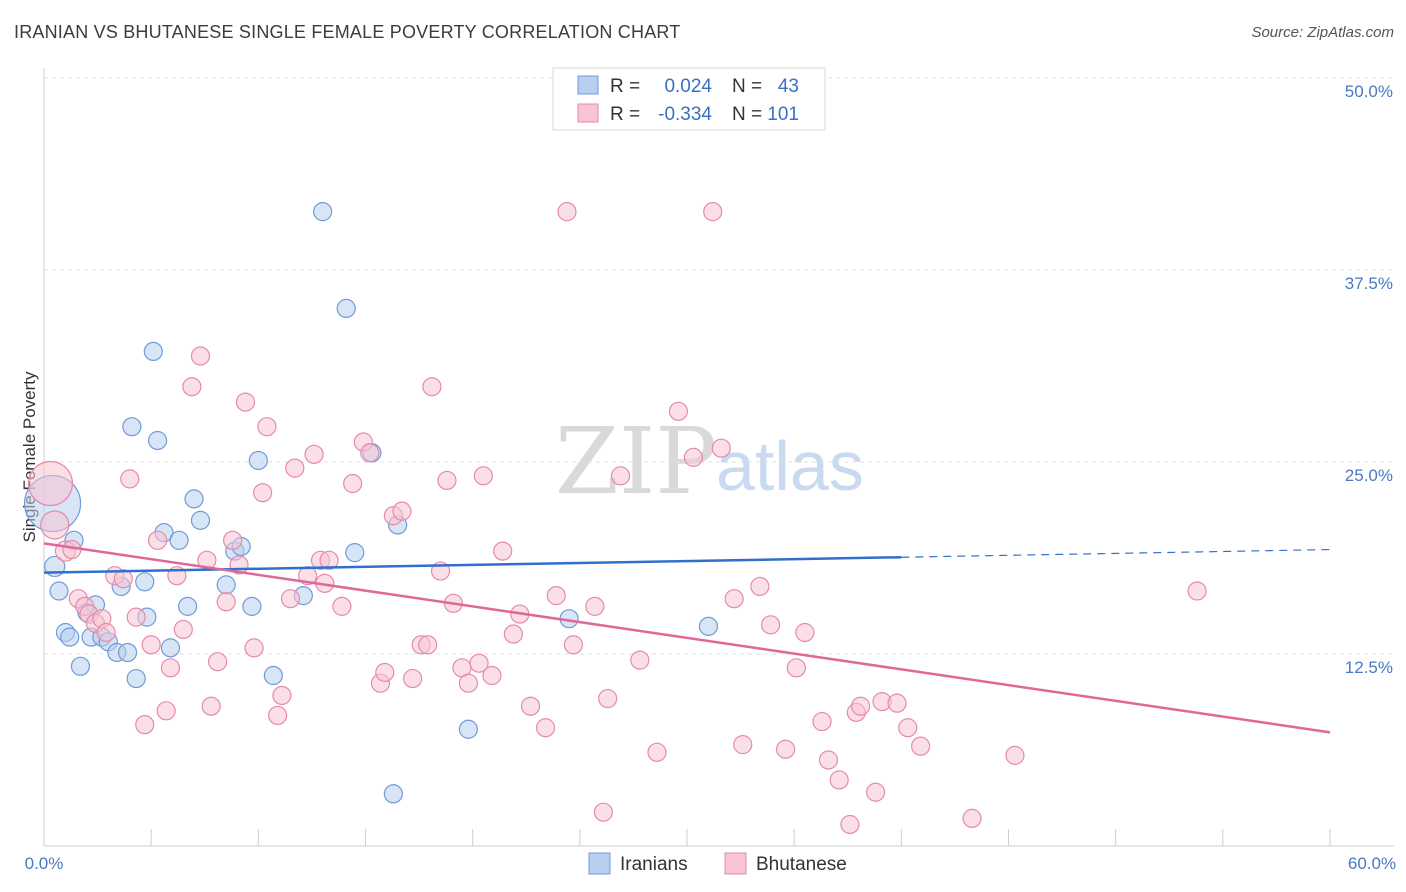 The width and height of the screenshot is (1406, 892). What do you see at coordinates (735, 863) in the screenshot?
I see `bottom-legend-swatch-bhutanese` at bounding box center [735, 863].